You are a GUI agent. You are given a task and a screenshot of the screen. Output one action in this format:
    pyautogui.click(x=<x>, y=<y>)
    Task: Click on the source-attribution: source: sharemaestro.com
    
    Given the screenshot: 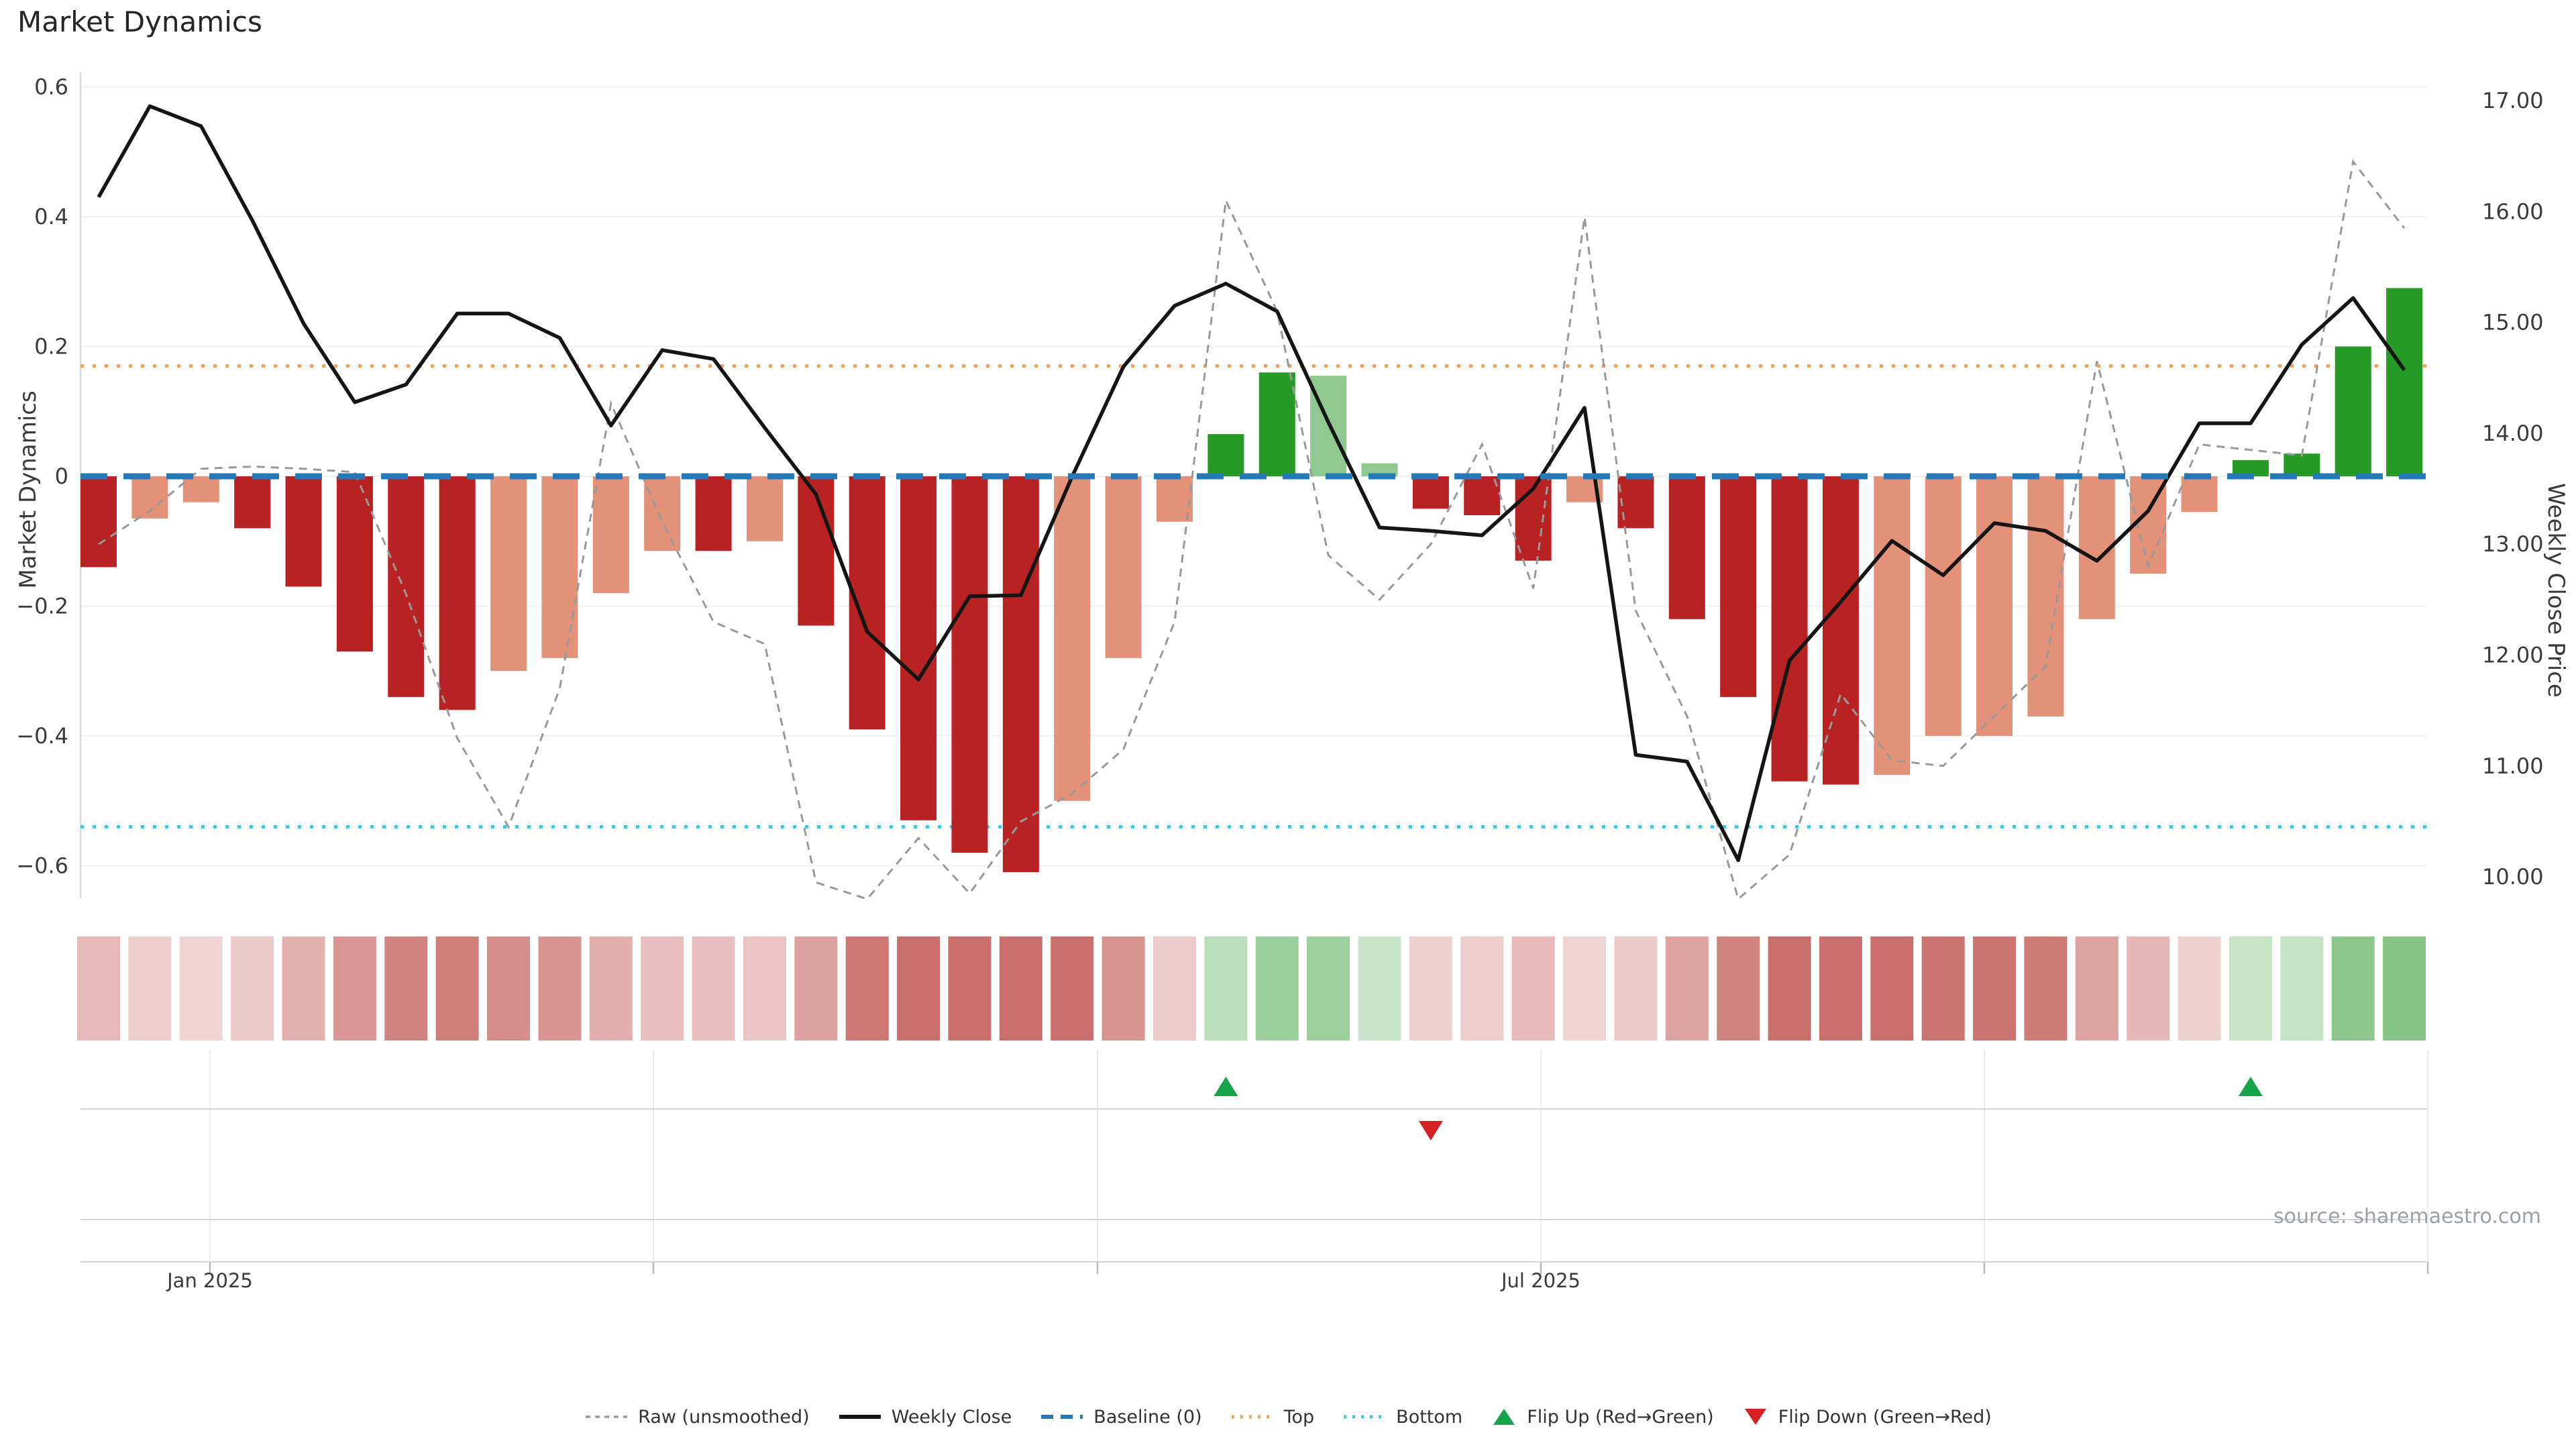 What is the action you would take?
    pyautogui.click(x=2407, y=1216)
    